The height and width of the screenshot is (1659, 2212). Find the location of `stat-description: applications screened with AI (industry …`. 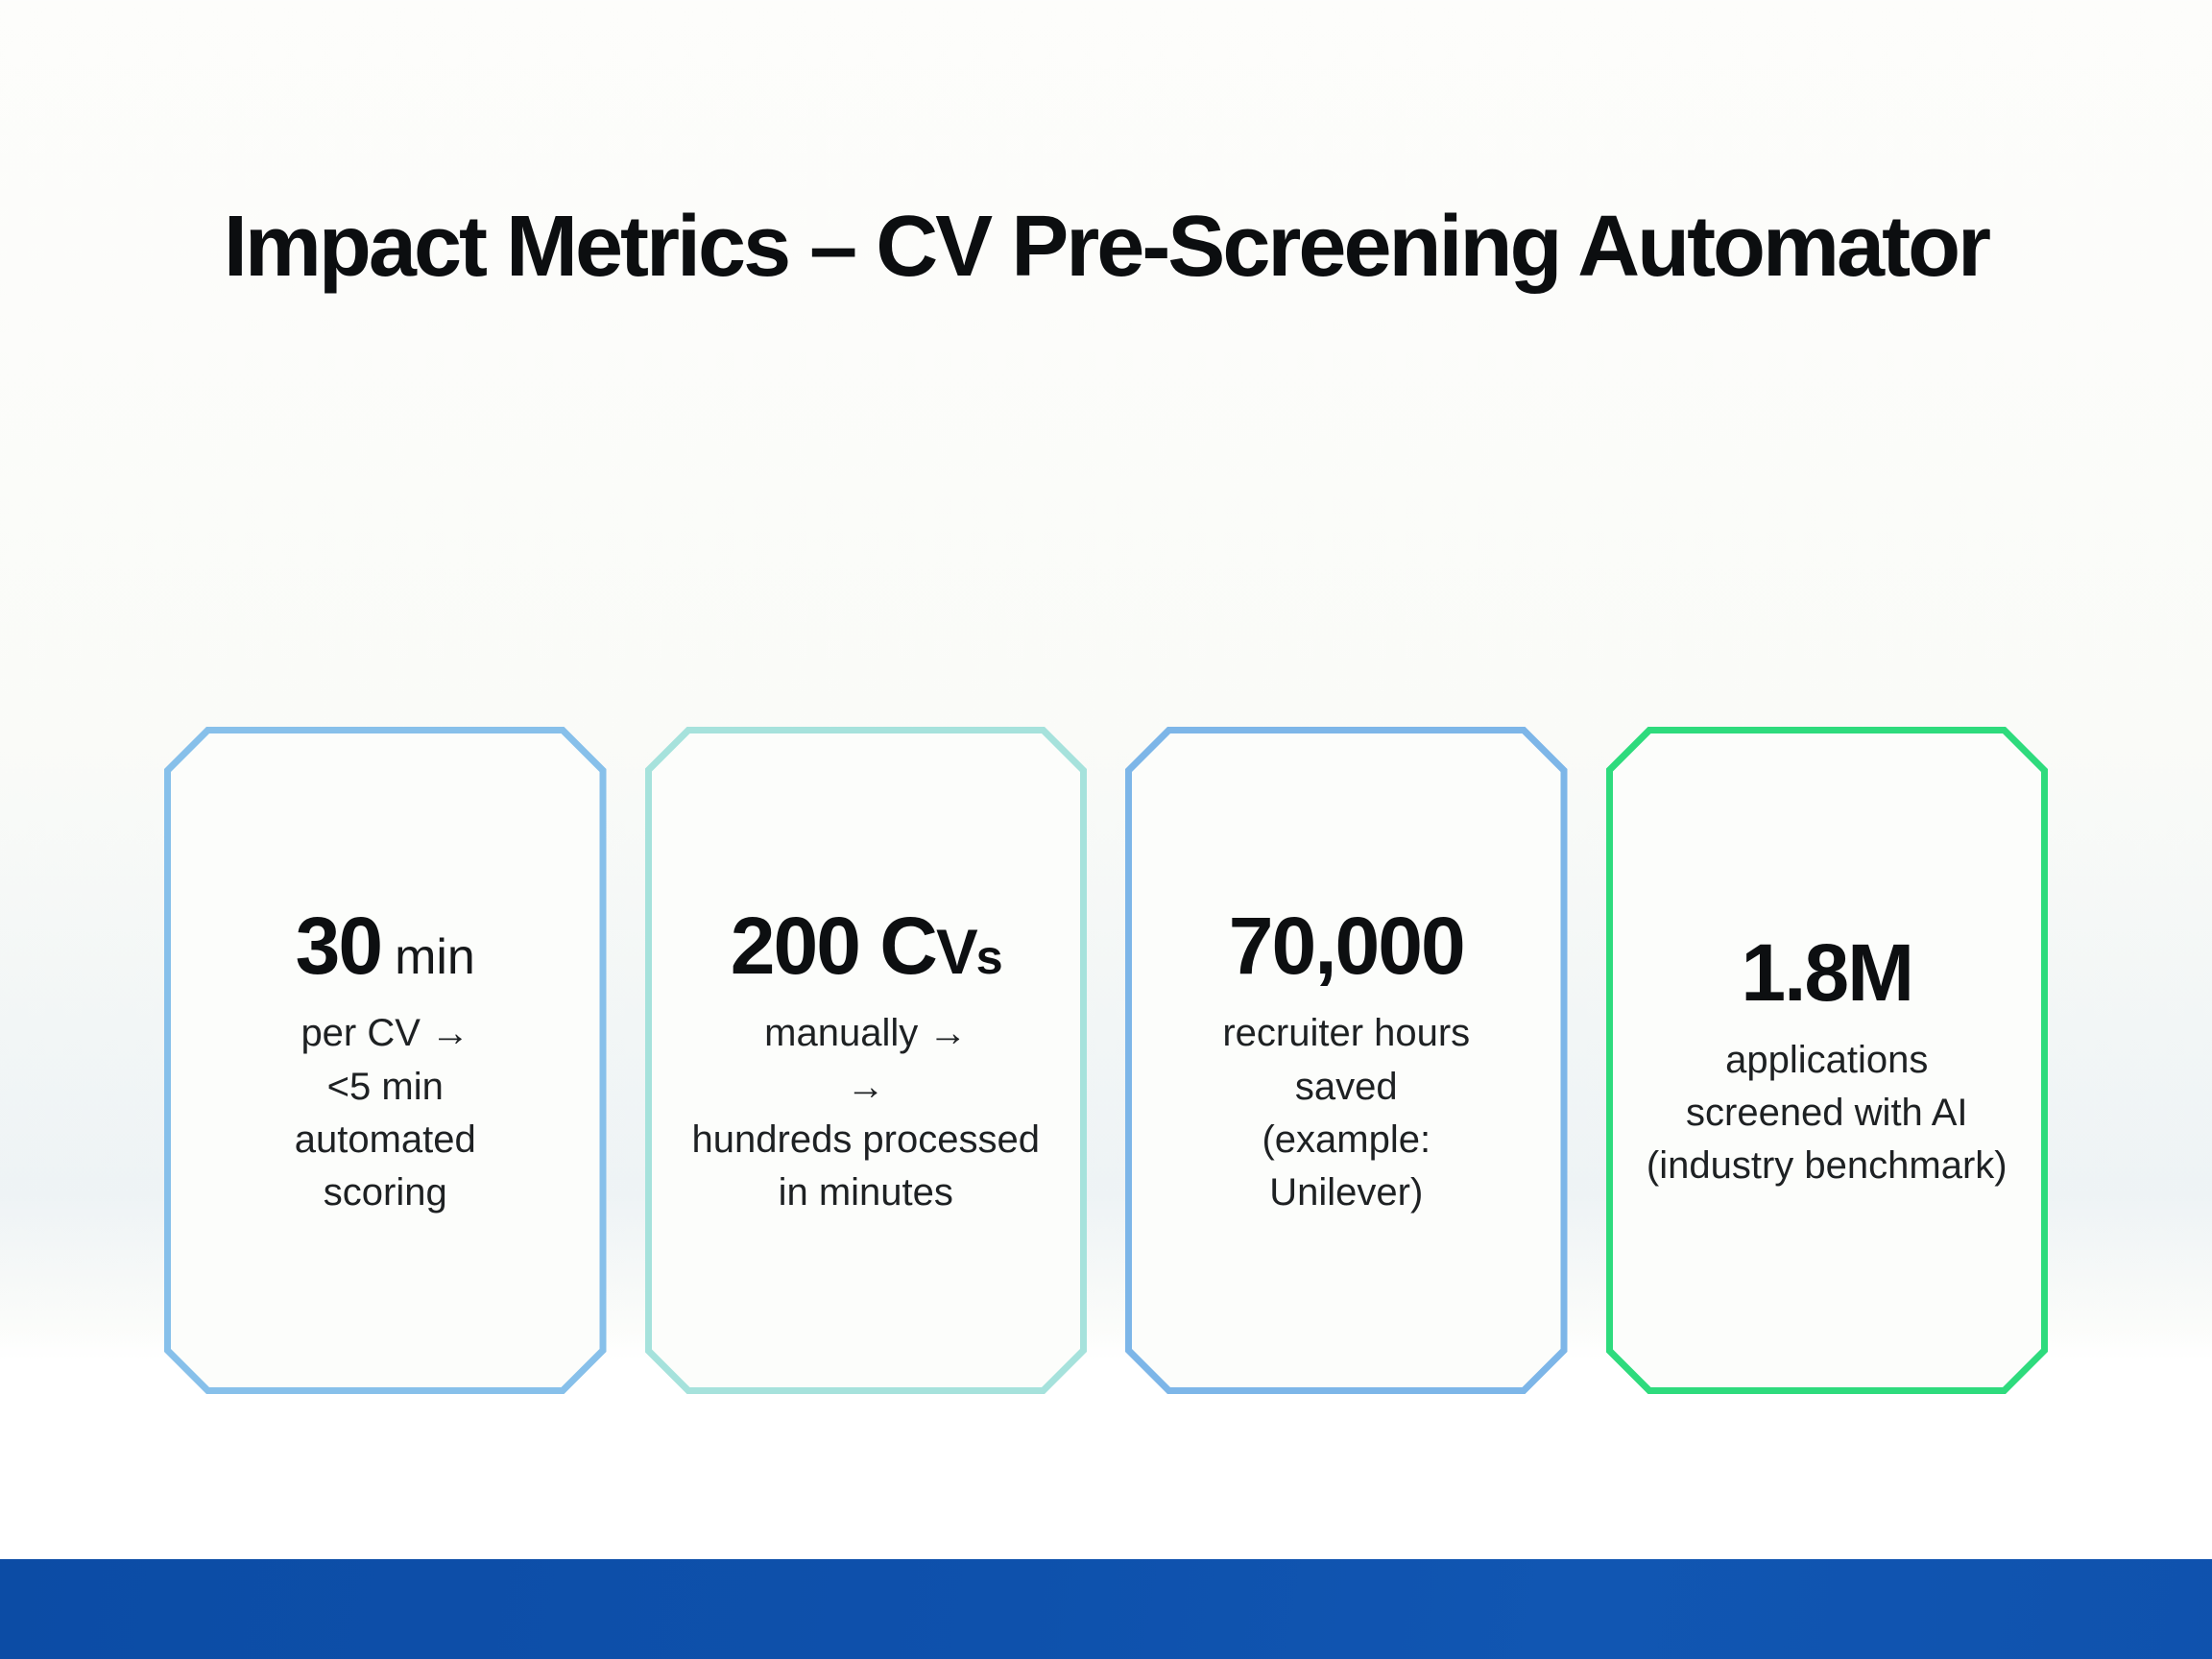

stat-description: applications screened with AI (industry … is located at coordinates (1827, 1113).